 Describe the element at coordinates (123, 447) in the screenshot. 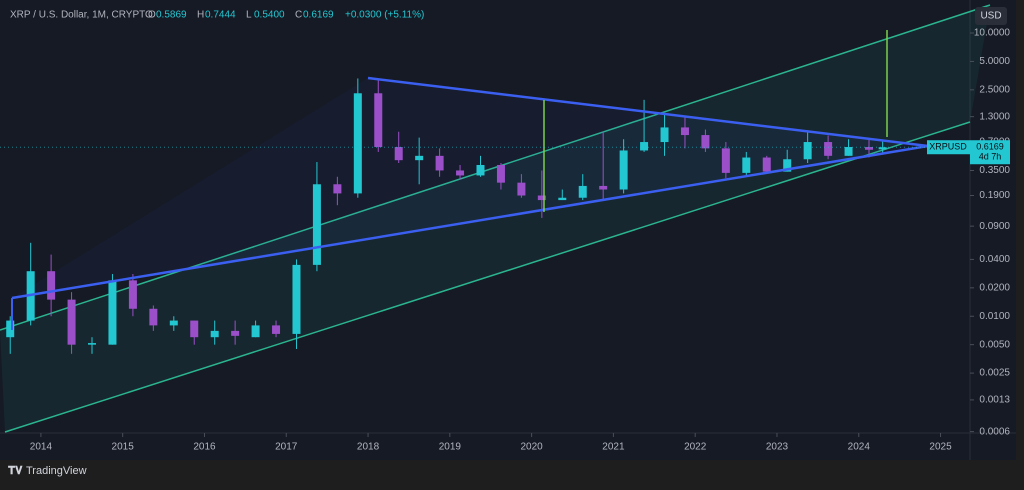

I see `x-tick-label: 2015` at that location.